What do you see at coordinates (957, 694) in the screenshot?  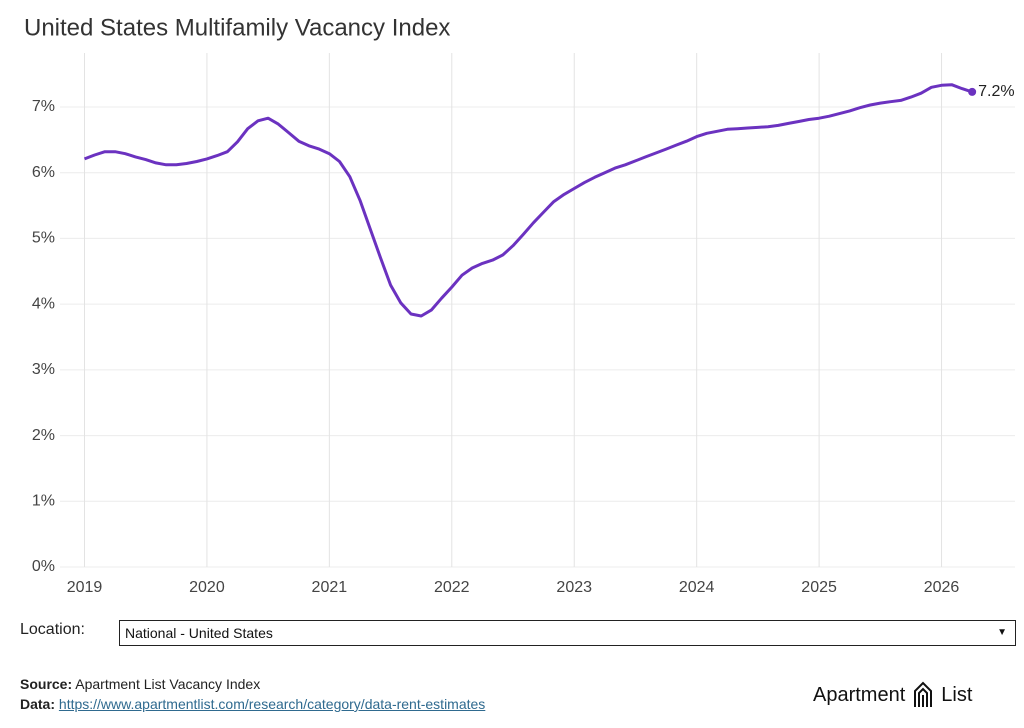 I see `logo-right: List` at bounding box center [957, 694].